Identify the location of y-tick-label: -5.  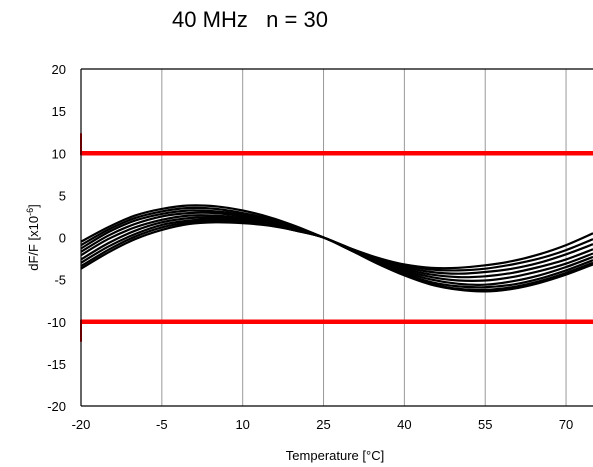
(60, 280).